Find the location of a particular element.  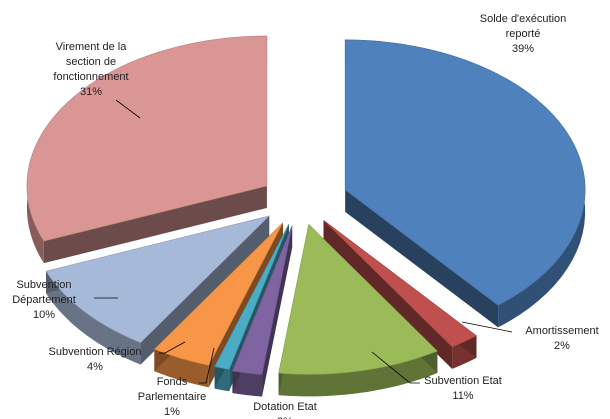

slice-name-label: fonctionnement is located at coordinates (90, 77).